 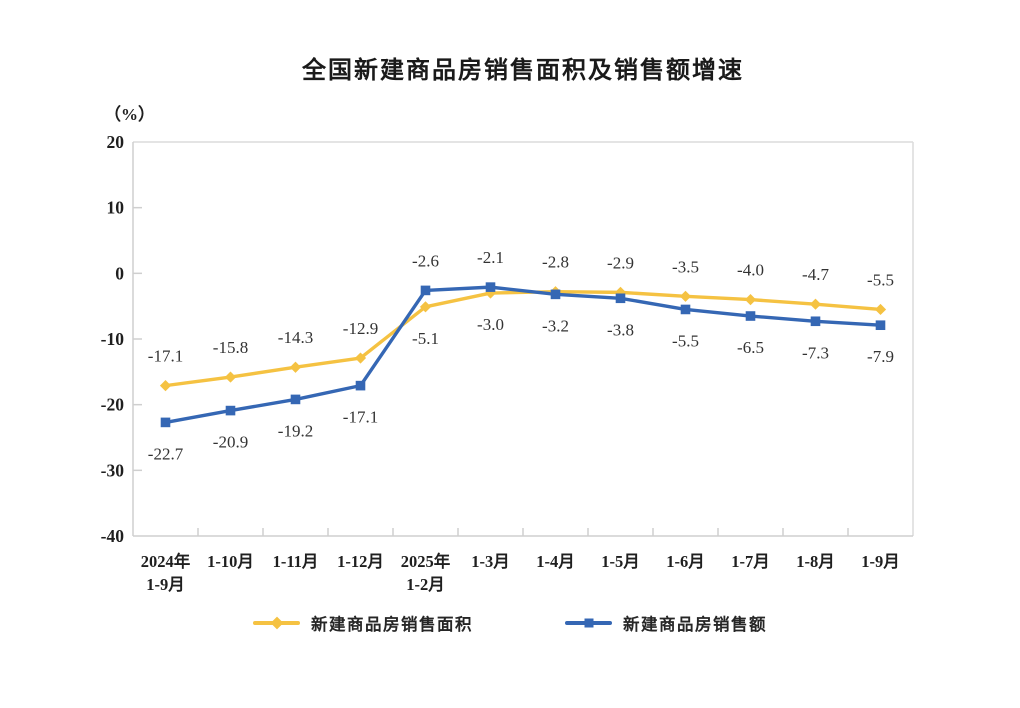 I want to click on data-label: -3.0, so click(x=490, y=324).